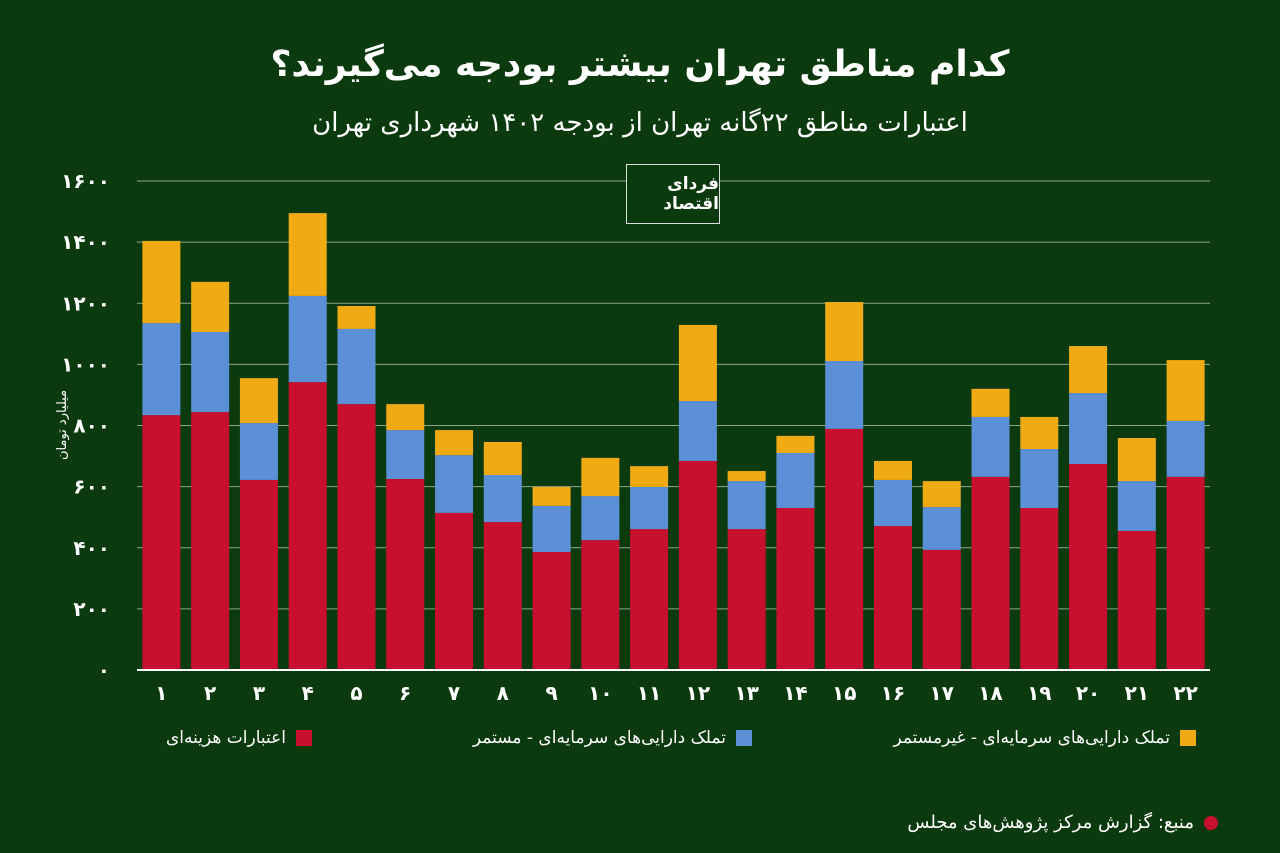 The height and width of the screenshot is (853, 1280). I want to click on logo-text: فردای اقتصاد, so click(691, 194).